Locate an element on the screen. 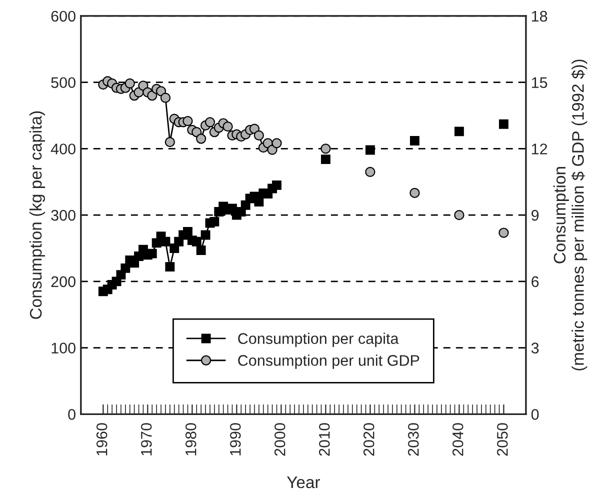 The height and width of the screenshot is (499, 613). y-tick-label: 600 is located at coordinates (63, 16).